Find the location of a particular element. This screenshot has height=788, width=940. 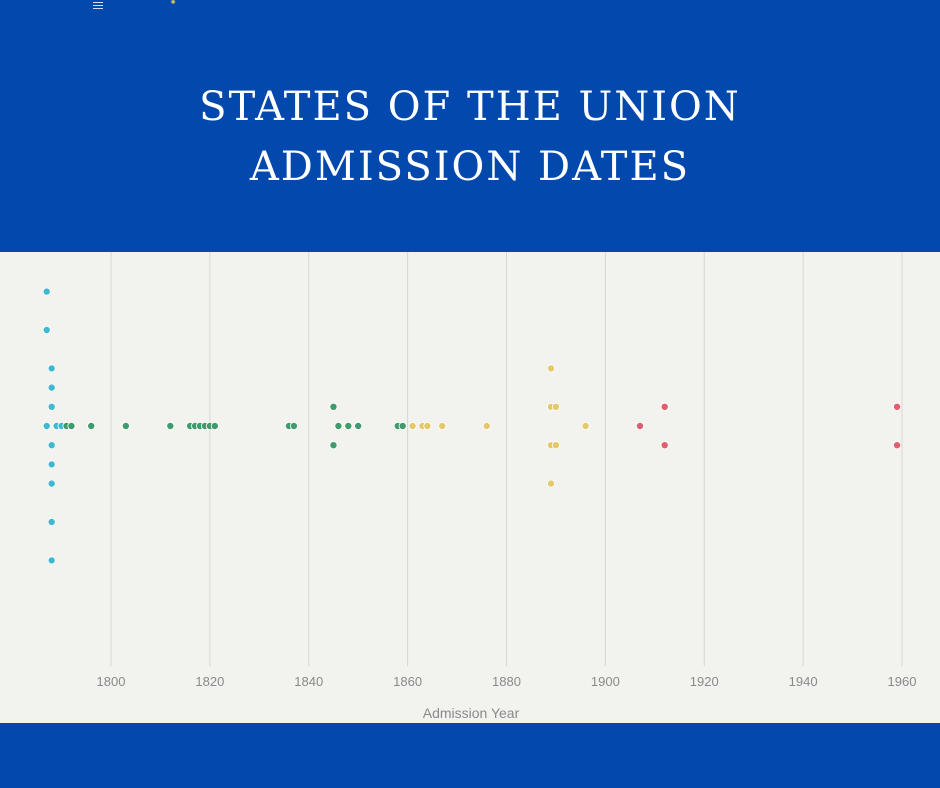

x-tick-label: 1880 is located at coordinates (506, 681).